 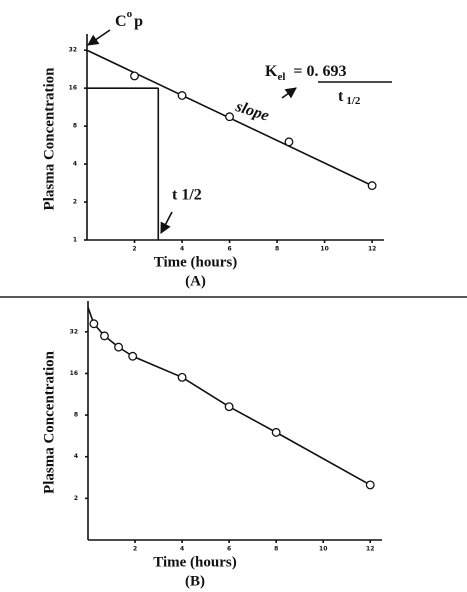 What do you see at coordinates (138, 21) in the screenshot?
I see `c0p-sub: p` at bounding box center [138, 21].